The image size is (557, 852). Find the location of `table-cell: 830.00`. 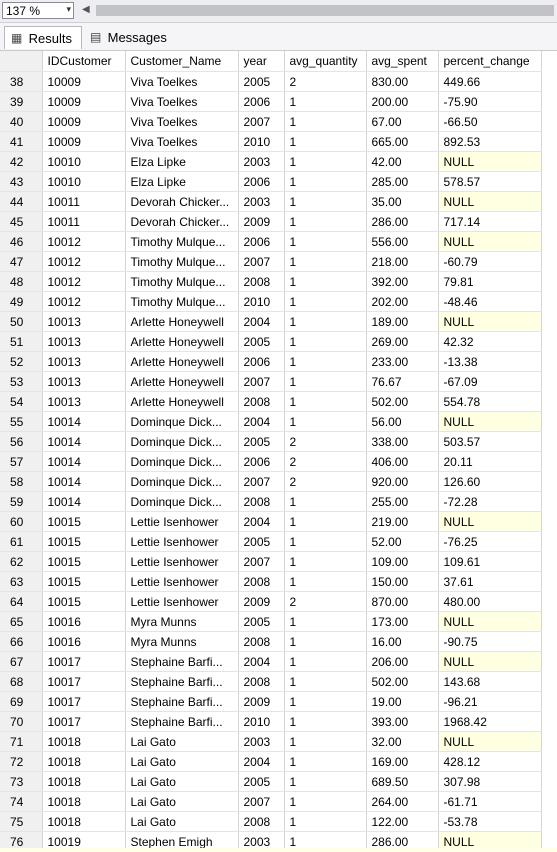

table-cell: 830.00 is located at coordinates (402, 81).